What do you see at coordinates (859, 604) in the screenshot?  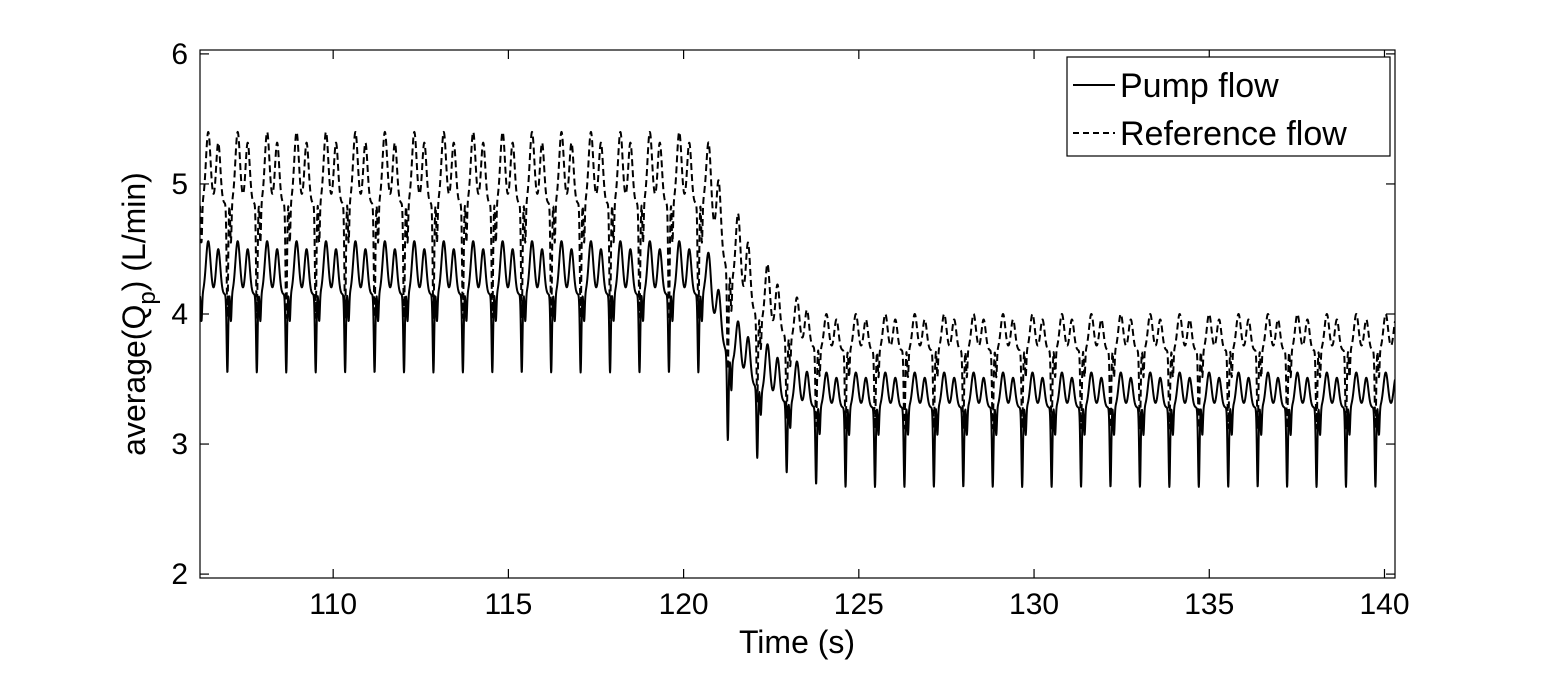 I see `x-tick-label: 125` at bounding box center [859, 604].